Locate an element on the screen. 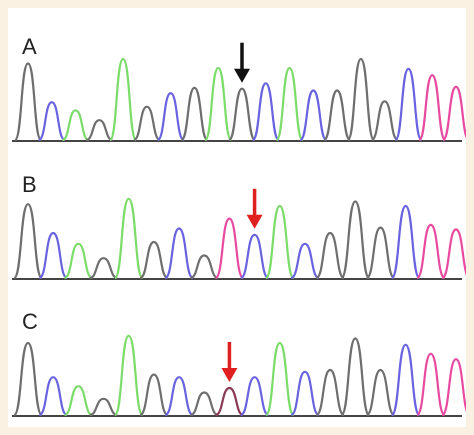 The image size is (474, 435). mutation-arrow-a is located at coordinates (242, 62).